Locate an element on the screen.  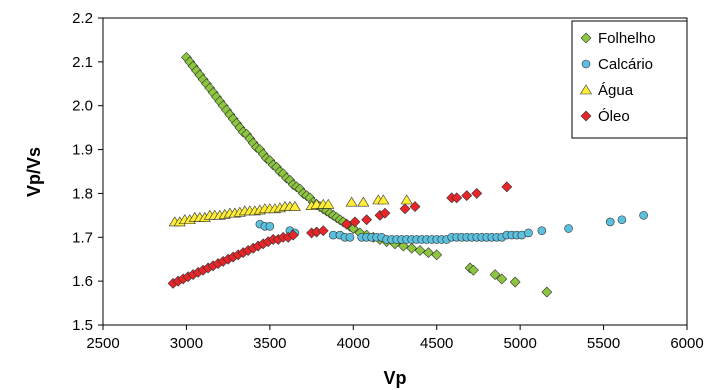
x-tick-label: 5000 is located at coordinates (519, 343).